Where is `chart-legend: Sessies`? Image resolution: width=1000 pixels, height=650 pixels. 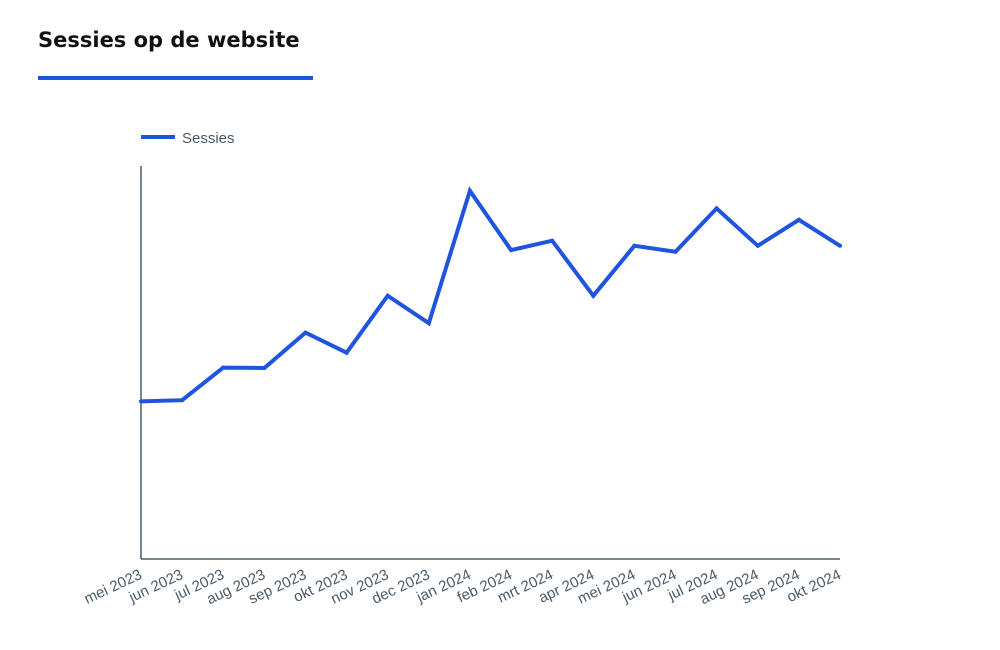 chart-legend: Sessies is located at coordinates (188, 138).